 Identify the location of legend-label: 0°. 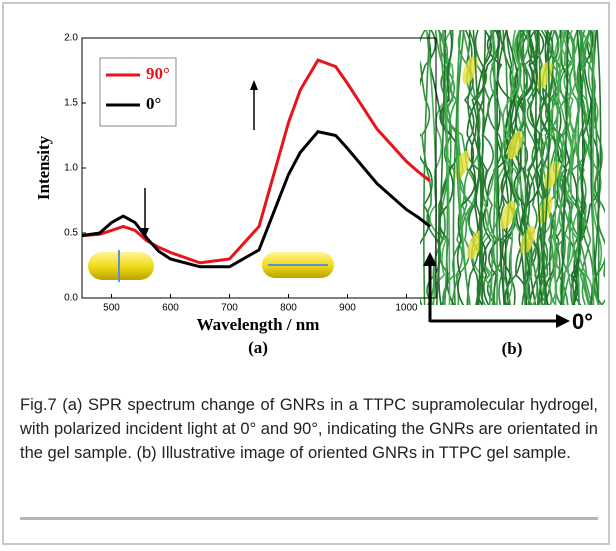
(153, 103).